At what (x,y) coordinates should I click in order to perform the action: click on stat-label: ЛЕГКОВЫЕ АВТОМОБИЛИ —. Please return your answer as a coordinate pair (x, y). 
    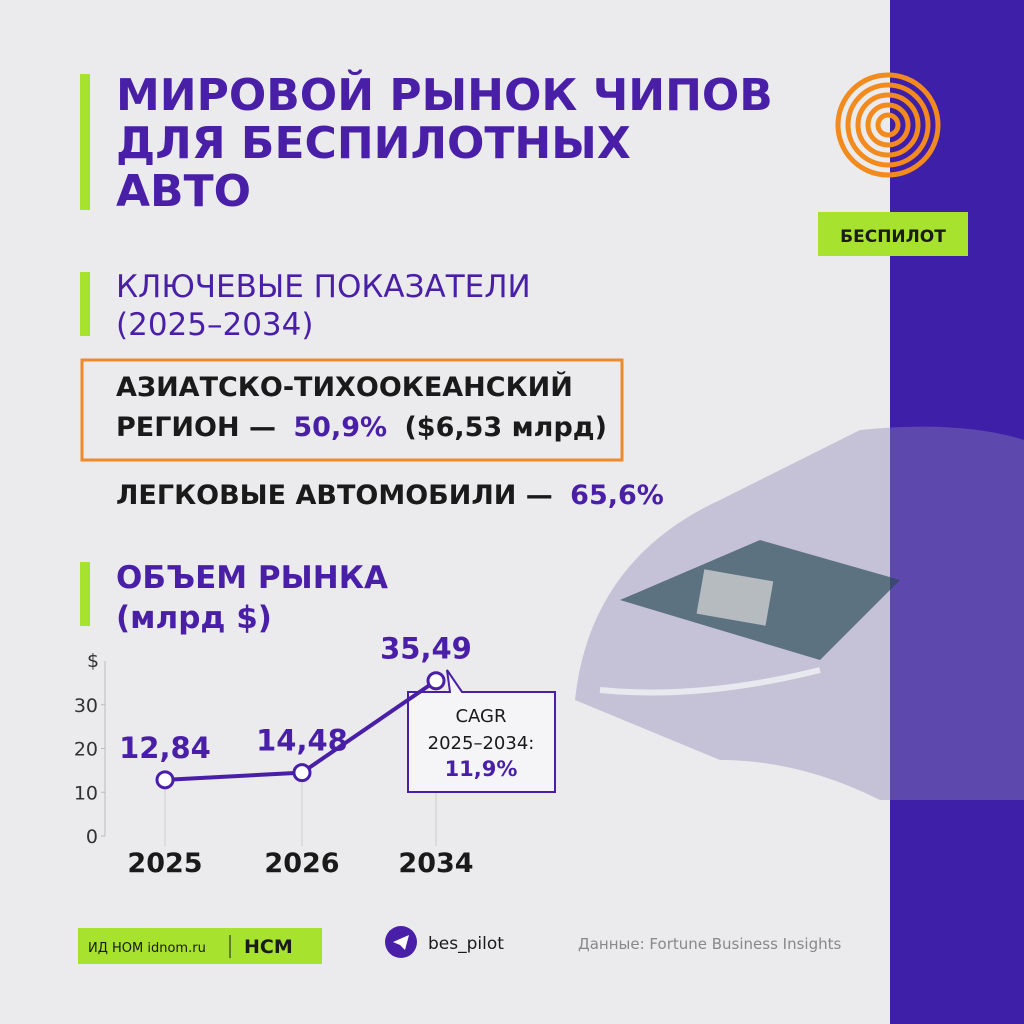
    Looking at the image, I should click on (334, 495).